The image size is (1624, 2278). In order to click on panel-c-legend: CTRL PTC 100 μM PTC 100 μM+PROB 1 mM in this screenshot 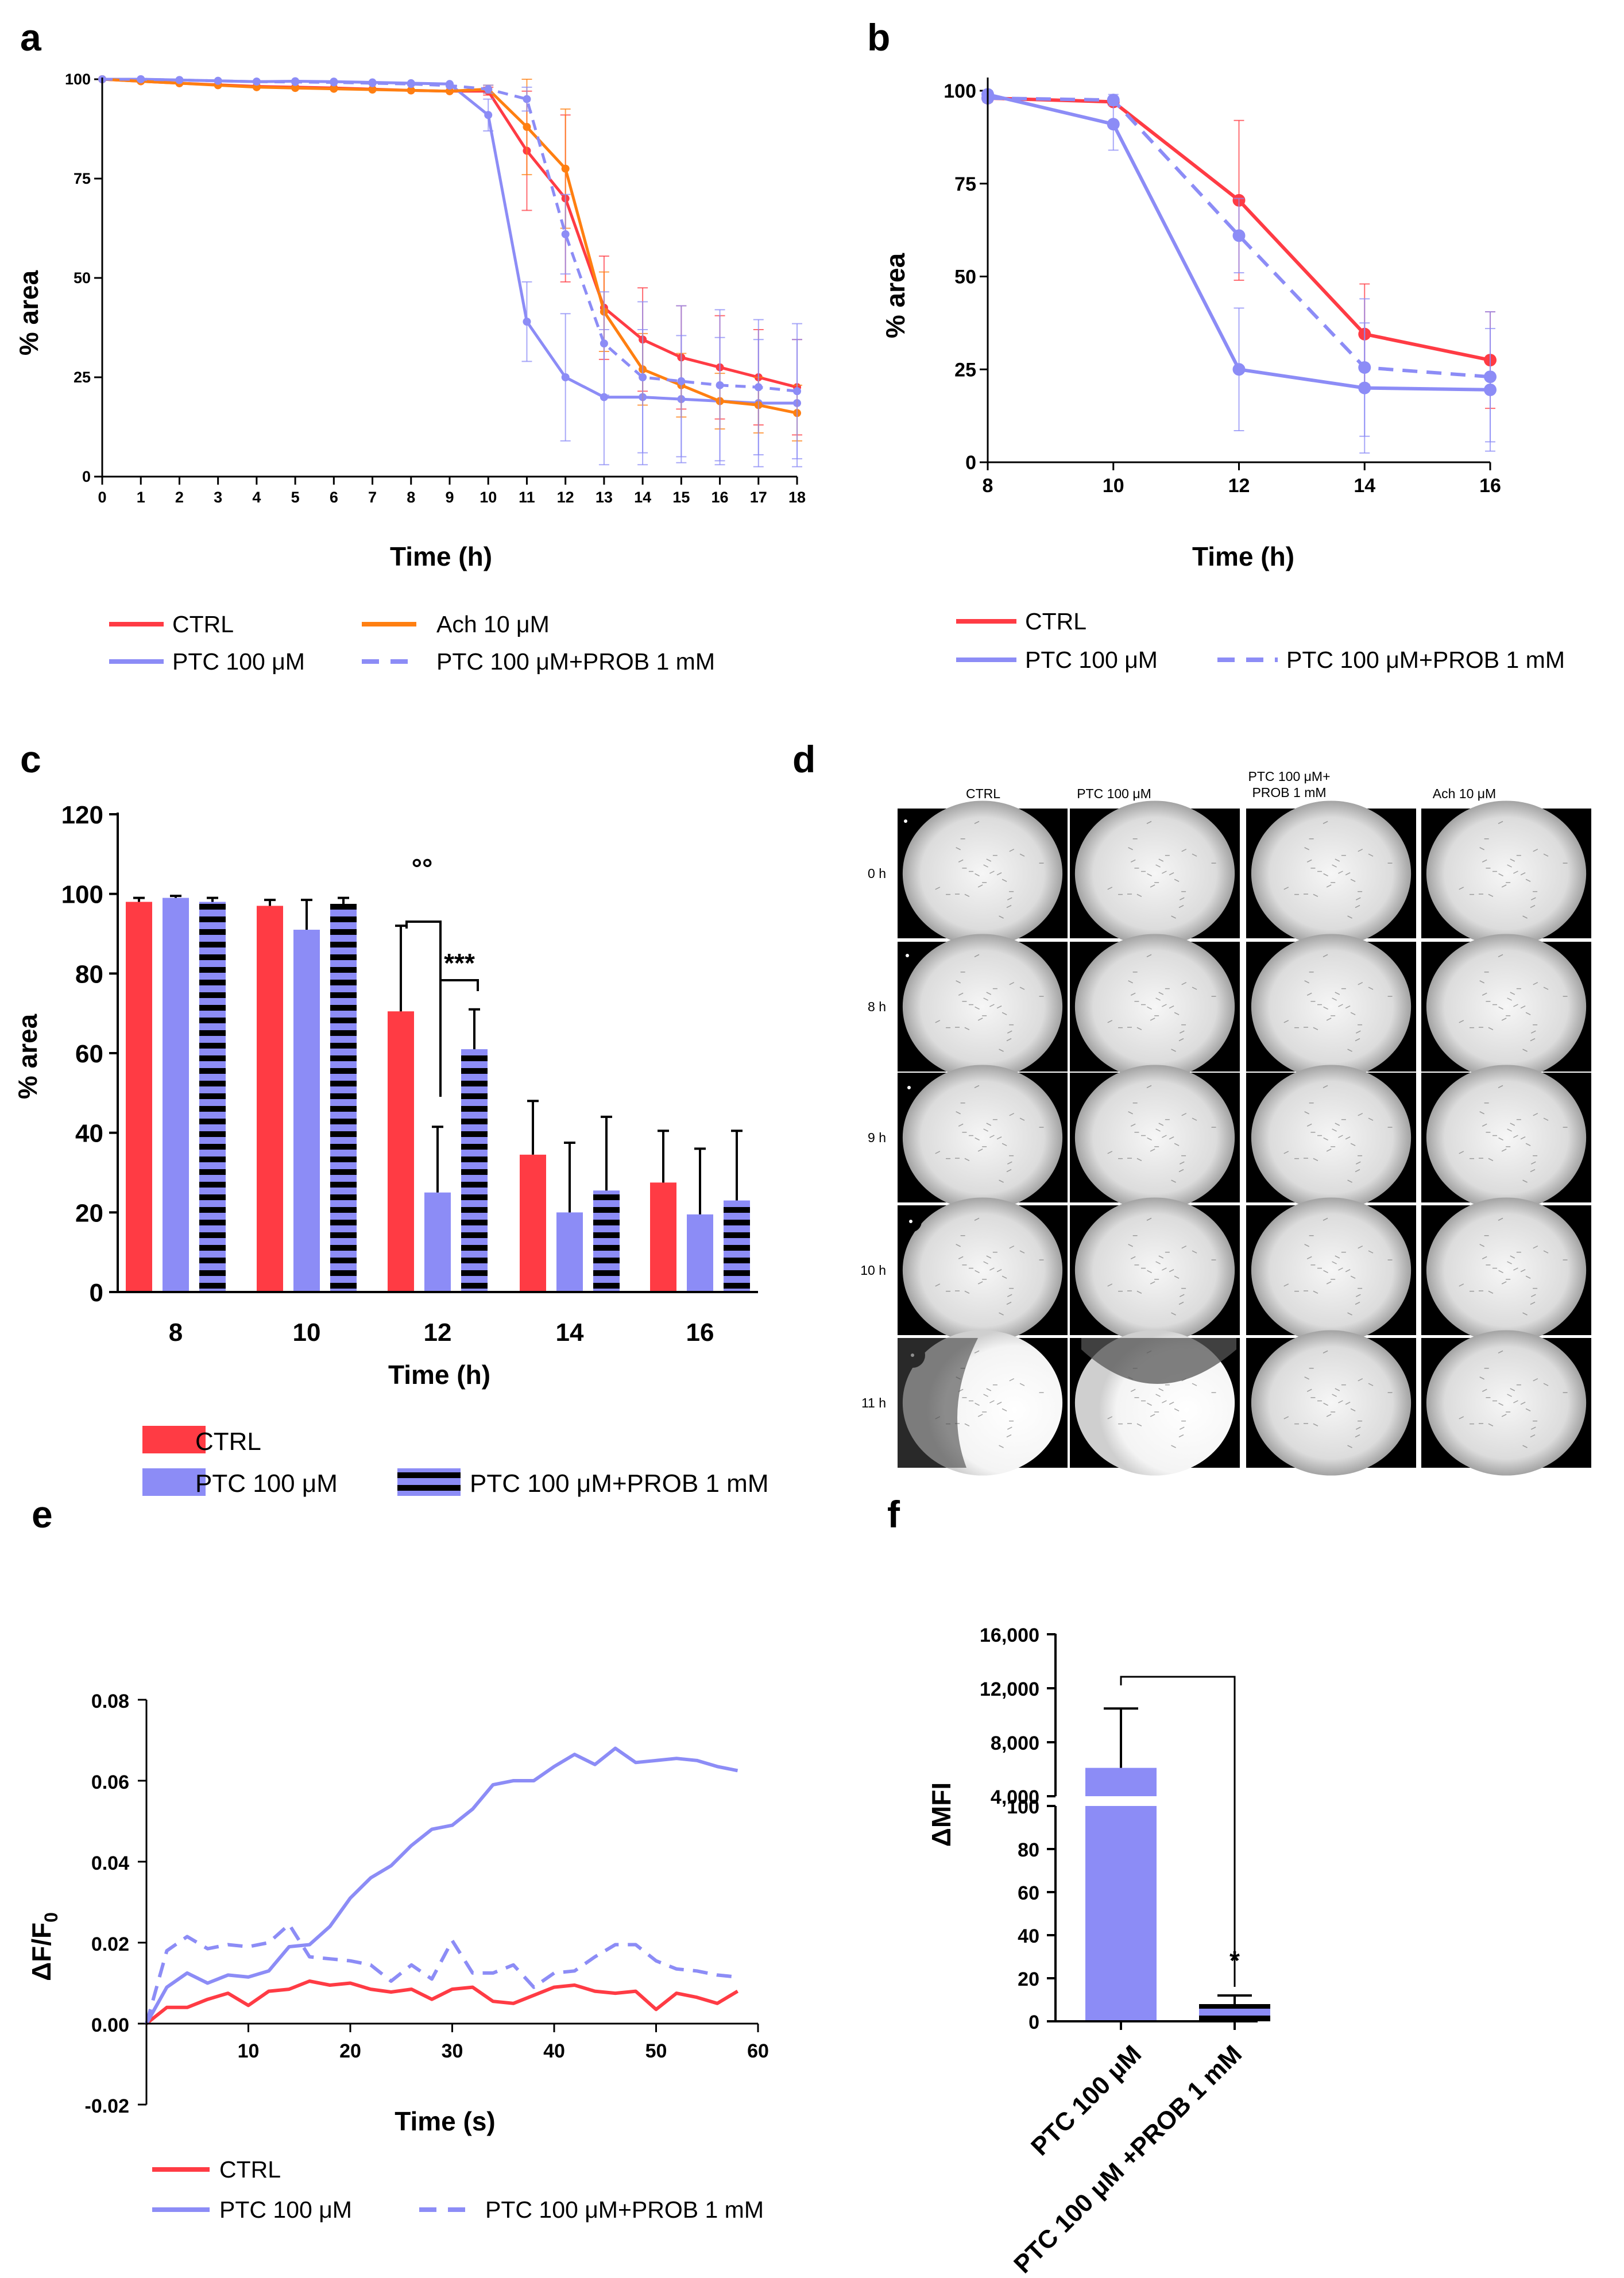, I will do `click(455, 1462)`.